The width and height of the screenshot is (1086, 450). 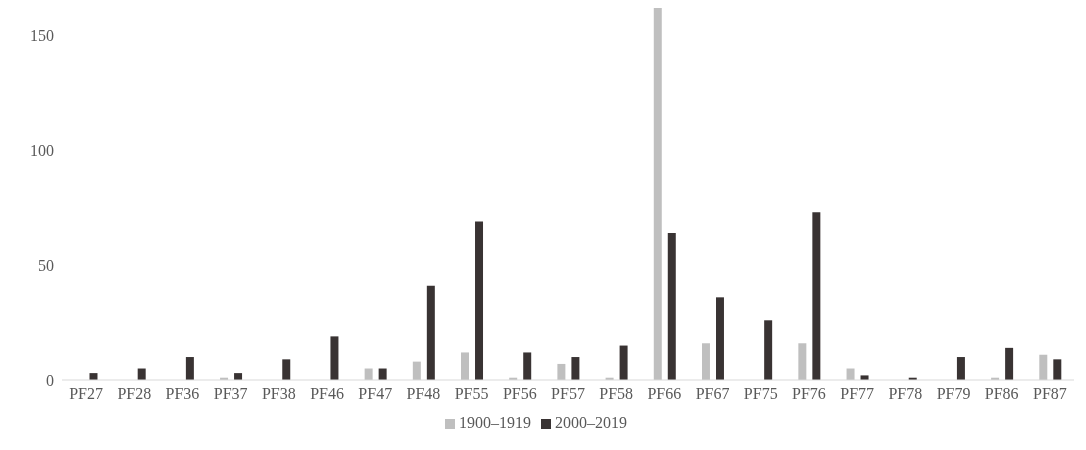 I want to click on x-tick-label: PF67, so click(x=712, y=394).